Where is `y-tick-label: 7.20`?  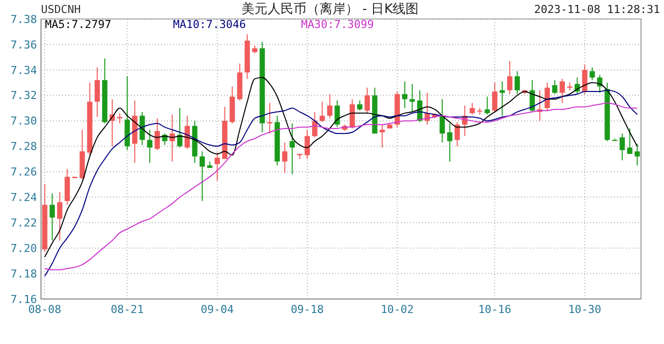 y-tick-label: 7.20 is located at coordinates (23, 248).